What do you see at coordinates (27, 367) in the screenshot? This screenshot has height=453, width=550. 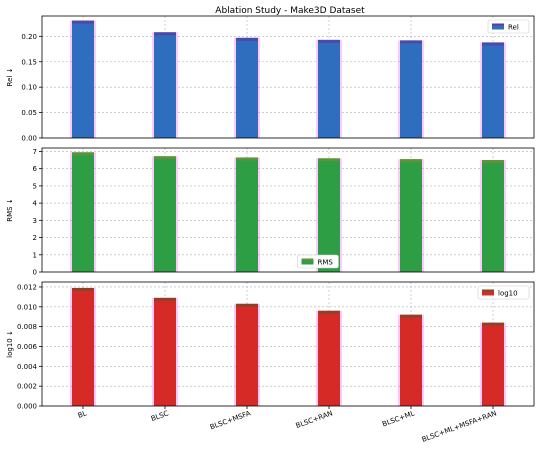 I see `y-tick-label: 0.004` at bounding box center [27, 367].